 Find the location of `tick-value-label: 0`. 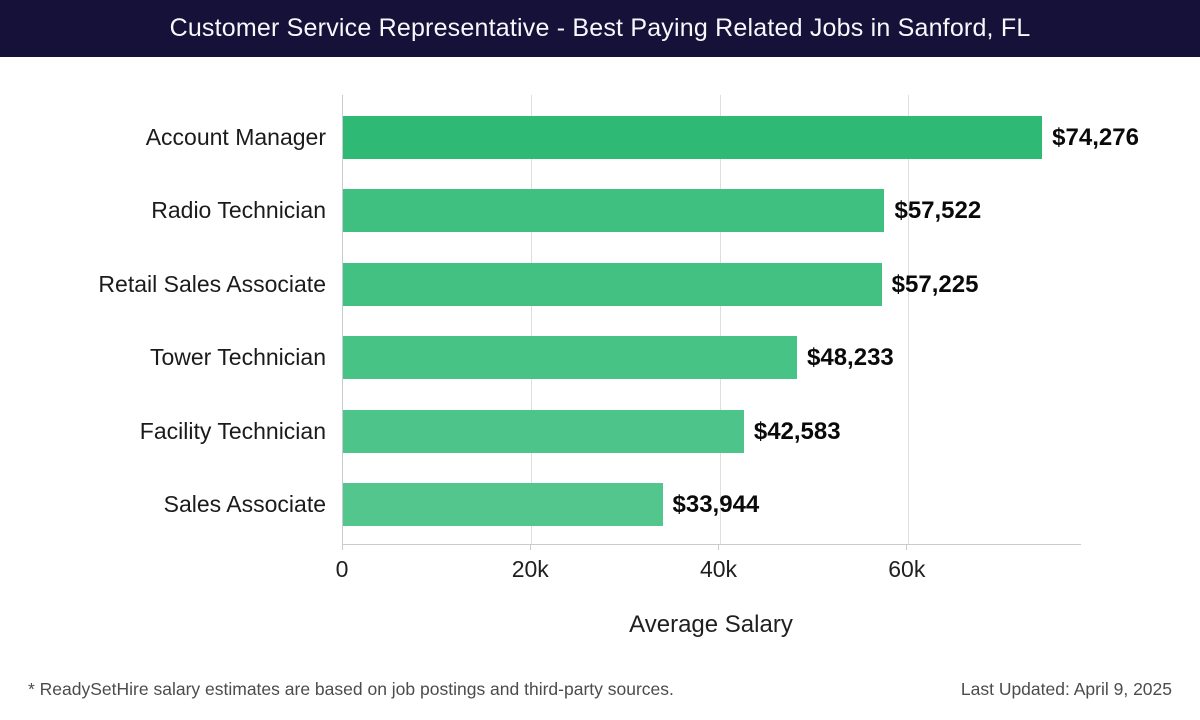

tick-value-label: 0 is located at coordinates (342, 569).